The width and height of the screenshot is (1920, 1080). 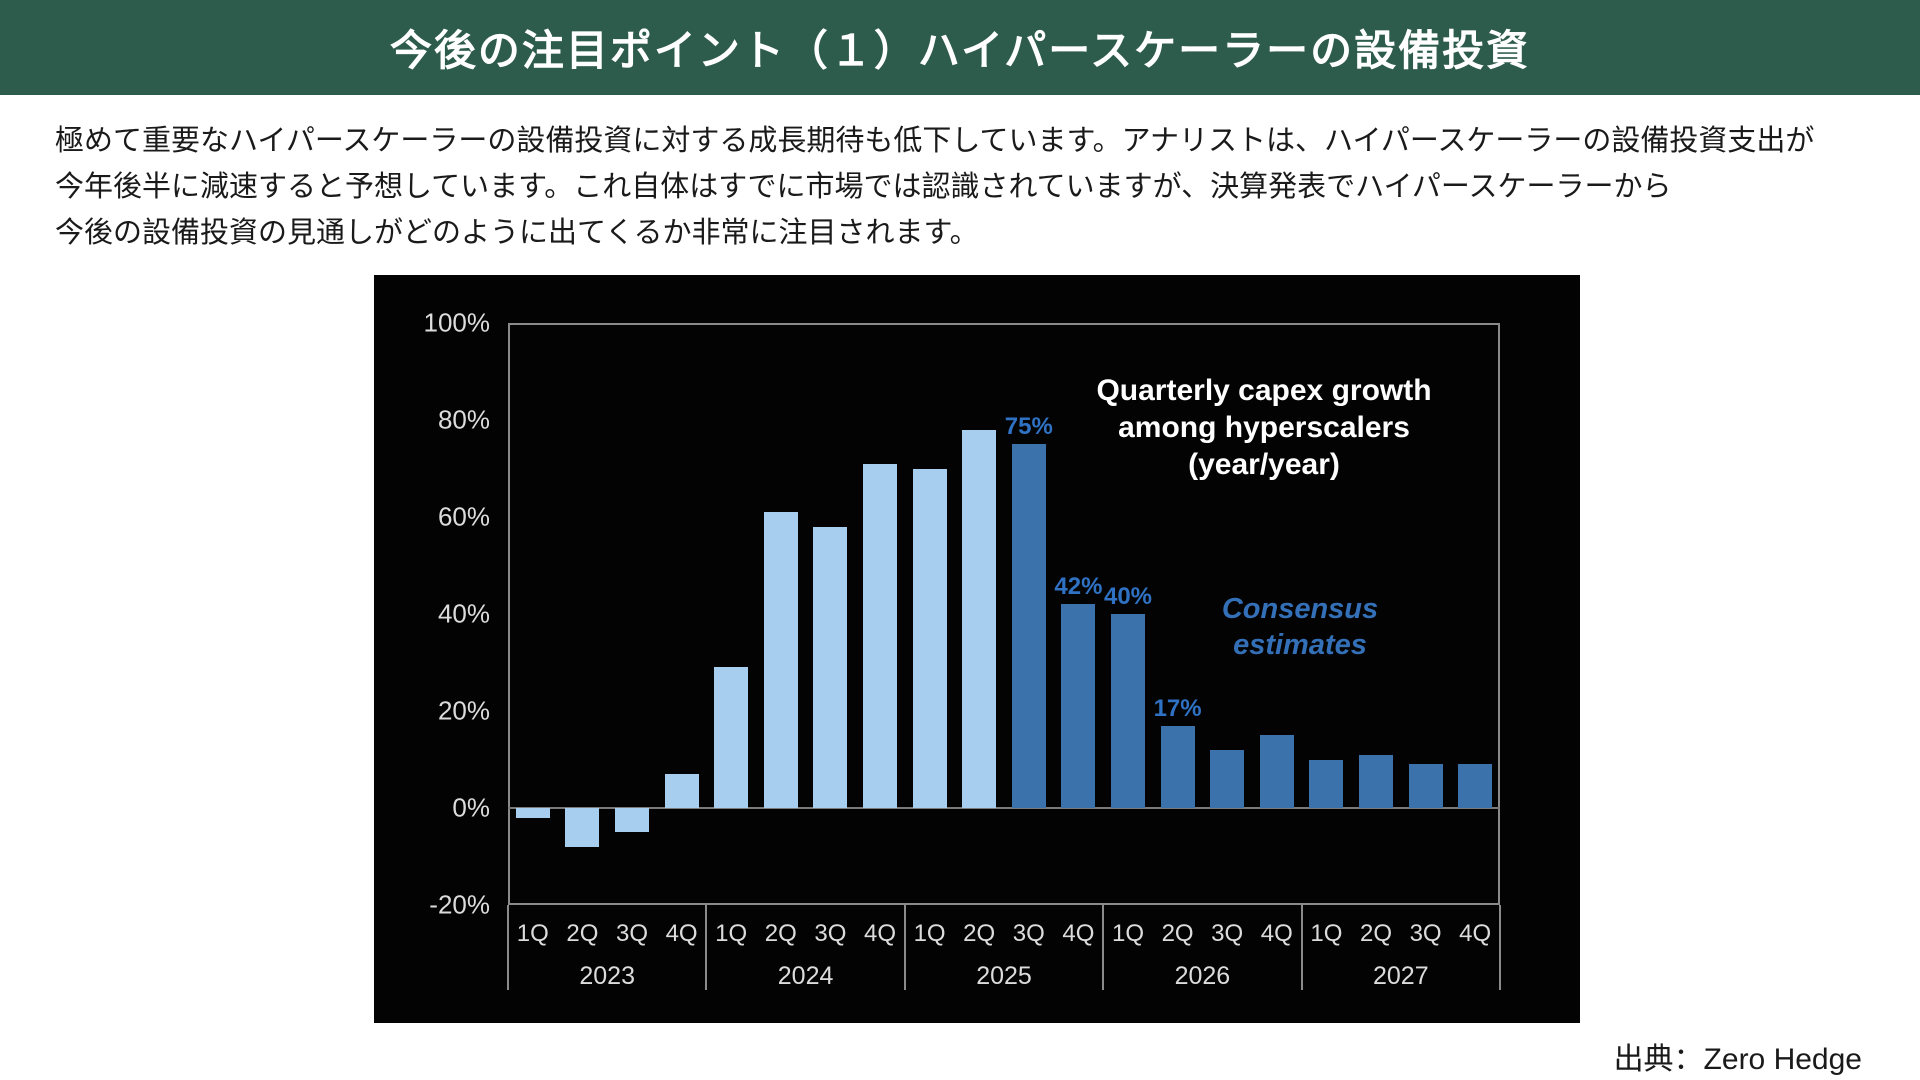 What do you see at coordinates (1425, 786) in the screenshot?
I see `bar-2027-3Q` at bounding box center [1425, 786].